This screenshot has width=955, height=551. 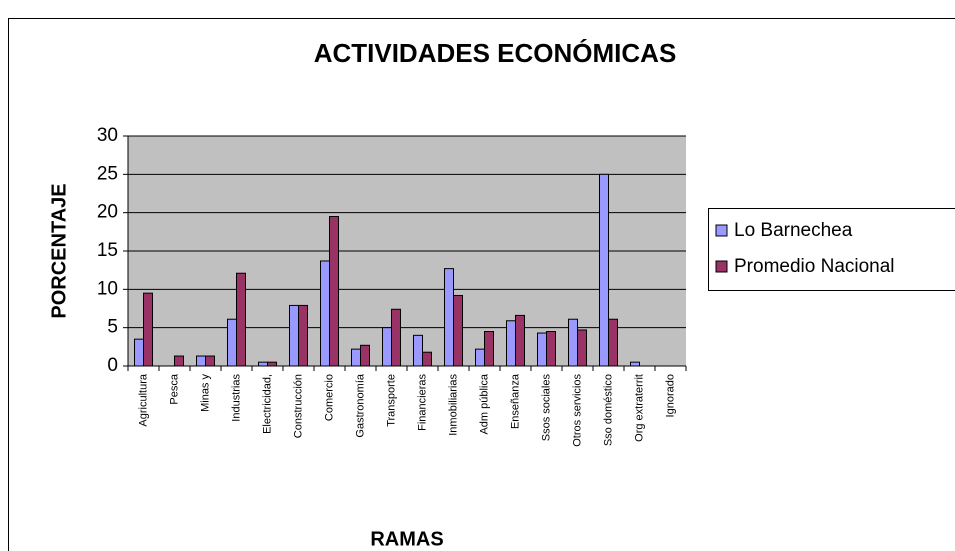 What do you see at coordinates (793, 230) in the screenshot?
I see `legend-label: Lo Barnechea` at bounding box center [793, 230].